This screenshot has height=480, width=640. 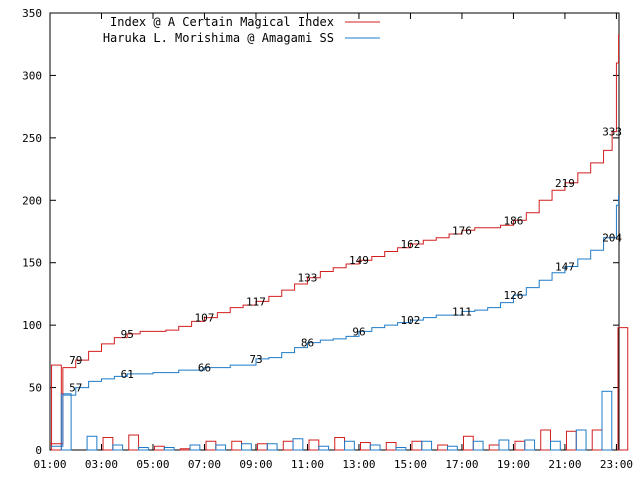 I want to click on y-tick-label: 200, so click(x=32, y=200).